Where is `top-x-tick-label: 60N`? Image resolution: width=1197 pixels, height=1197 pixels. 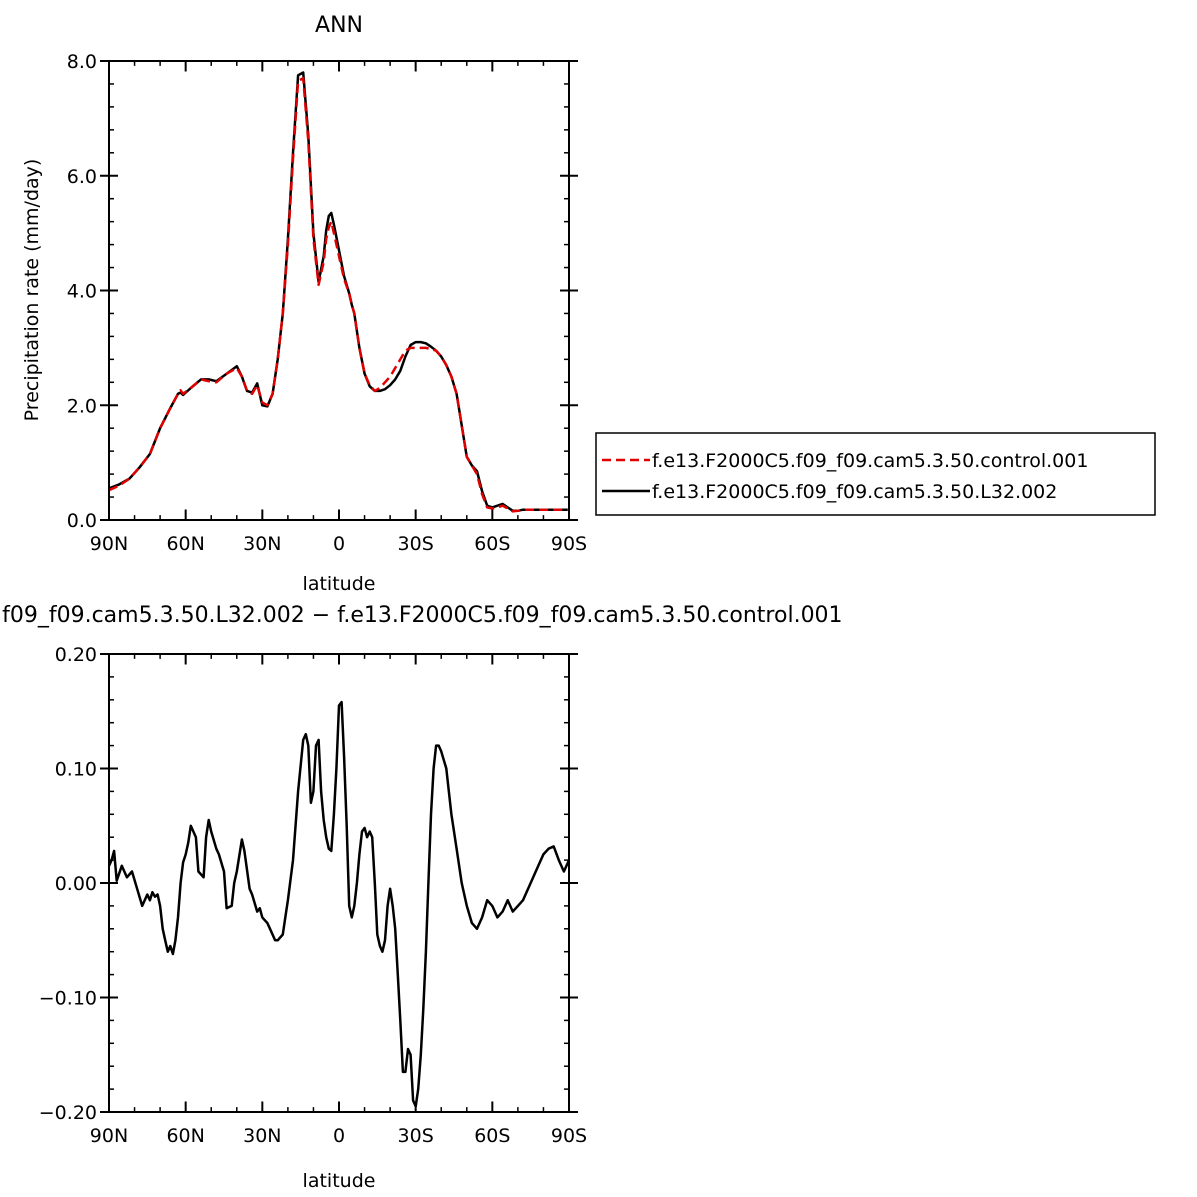 top-x-tick-label: 60N is located at coordinates (185, 544).